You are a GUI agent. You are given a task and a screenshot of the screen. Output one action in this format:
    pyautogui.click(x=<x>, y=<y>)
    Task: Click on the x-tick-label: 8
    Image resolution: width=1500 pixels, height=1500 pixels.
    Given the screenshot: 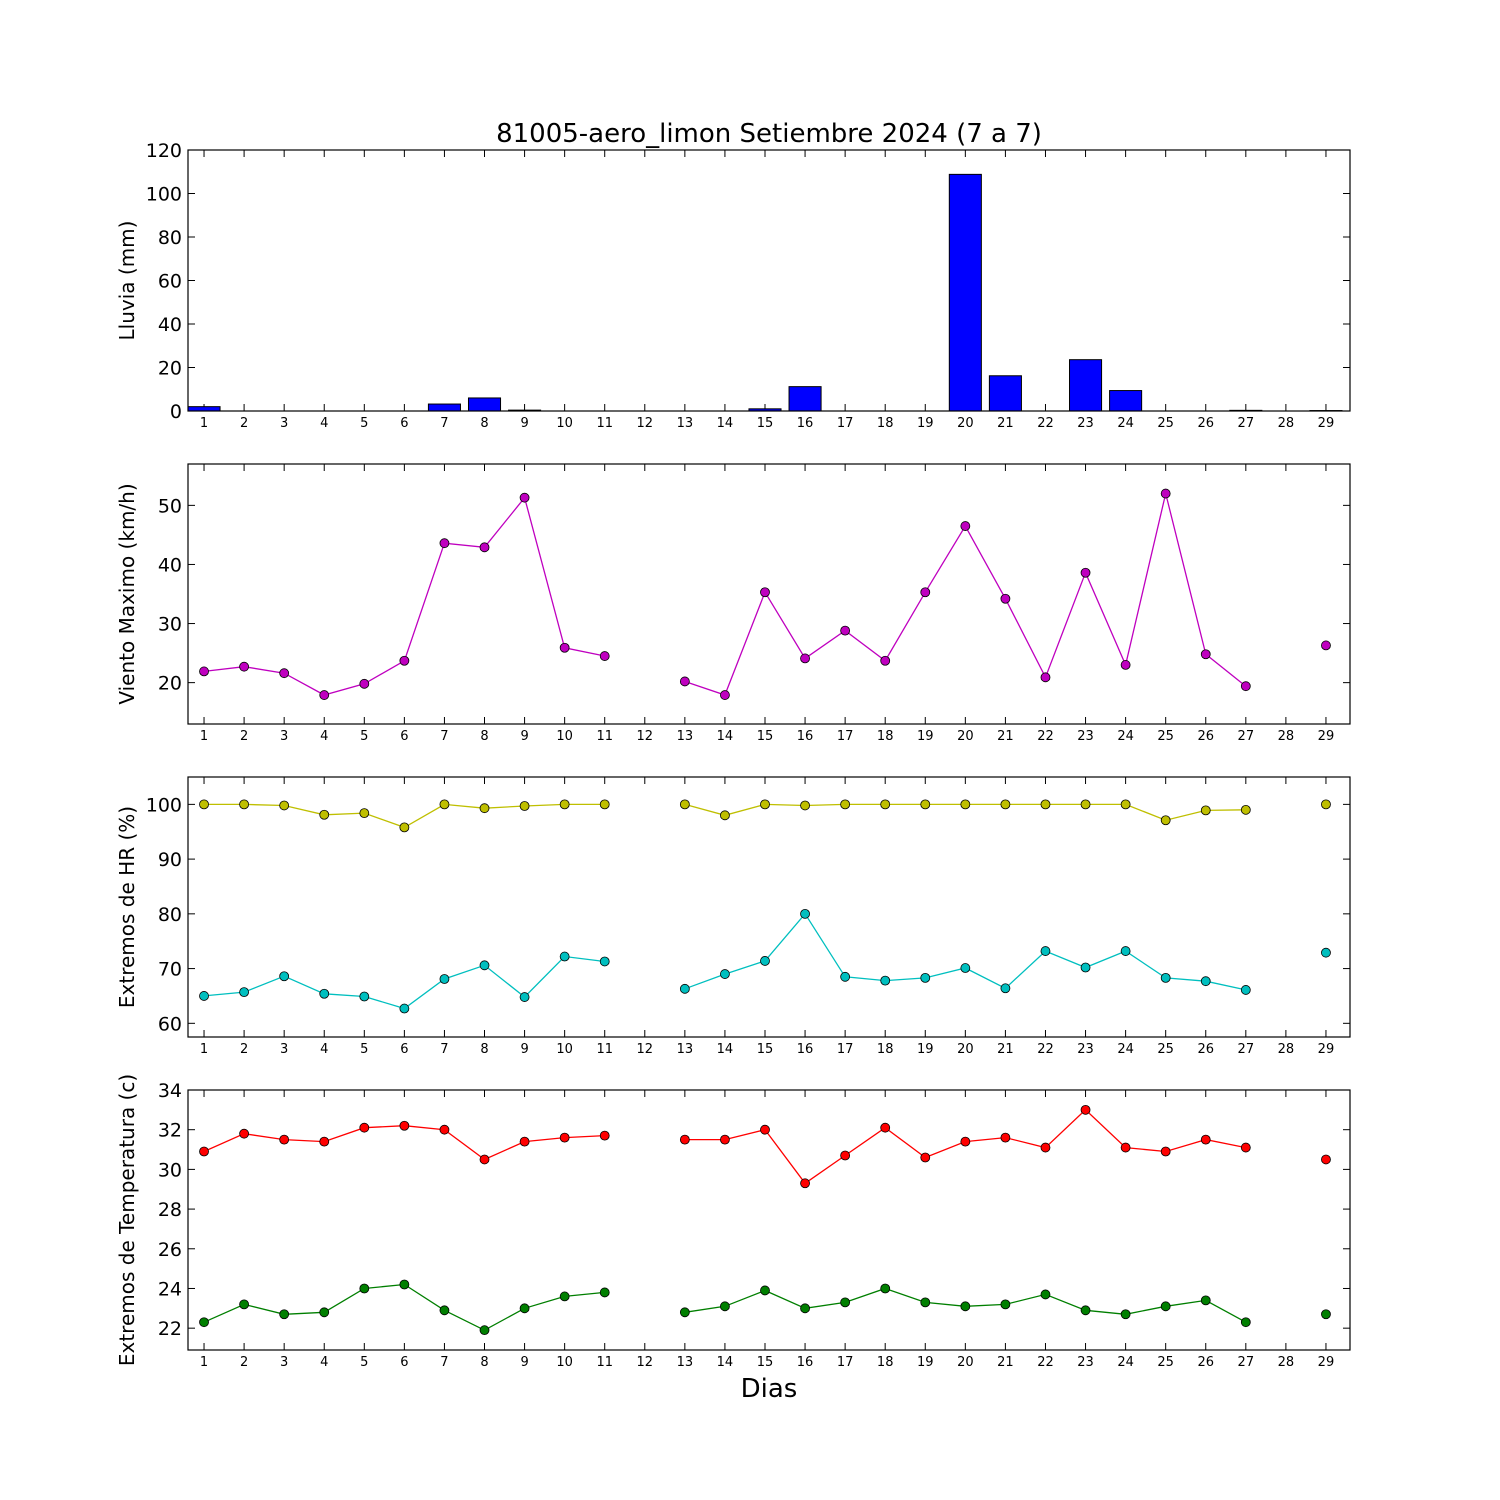 What is the action you would take?
    pyautogui.click(x=484, y=1362)
    